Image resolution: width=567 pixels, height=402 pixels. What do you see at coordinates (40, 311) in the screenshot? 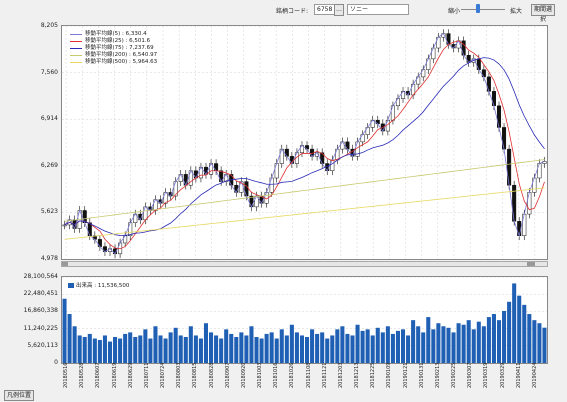
I see `volume-axis-tick: 16,860,338` at bounding box center [40, 311].